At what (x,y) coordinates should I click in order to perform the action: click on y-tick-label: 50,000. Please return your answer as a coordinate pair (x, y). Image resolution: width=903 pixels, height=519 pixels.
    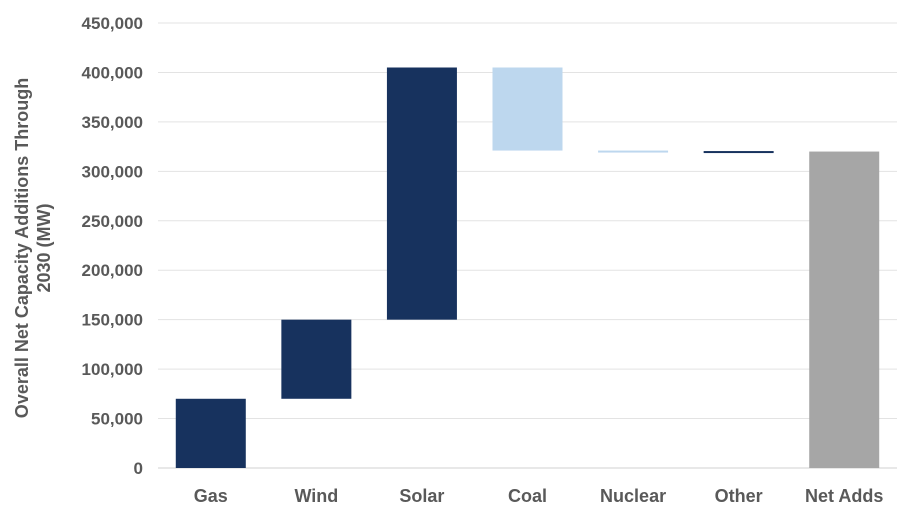
    Looking at the image, I should click on (117, 419).